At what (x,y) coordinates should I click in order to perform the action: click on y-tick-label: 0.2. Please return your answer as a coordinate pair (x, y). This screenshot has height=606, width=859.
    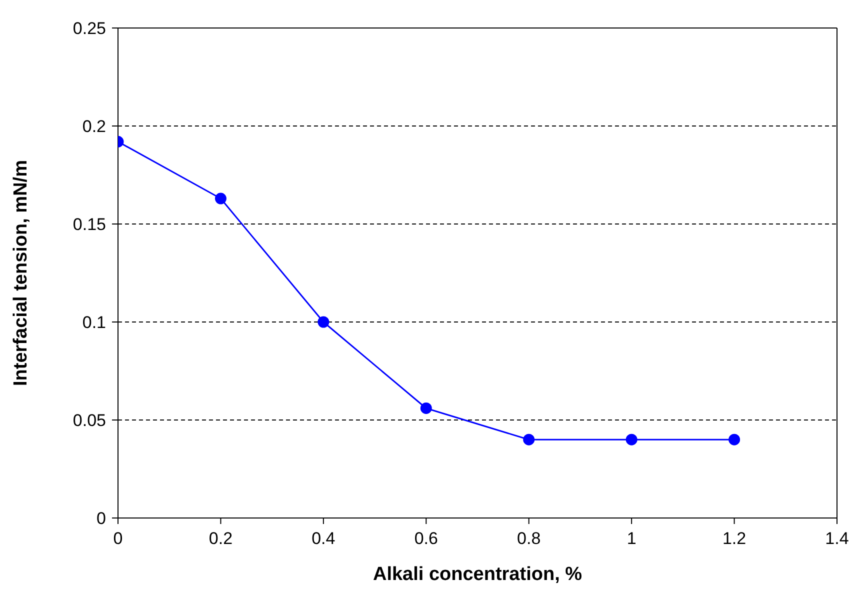
    Looking at the image, I should click on (94, 126).